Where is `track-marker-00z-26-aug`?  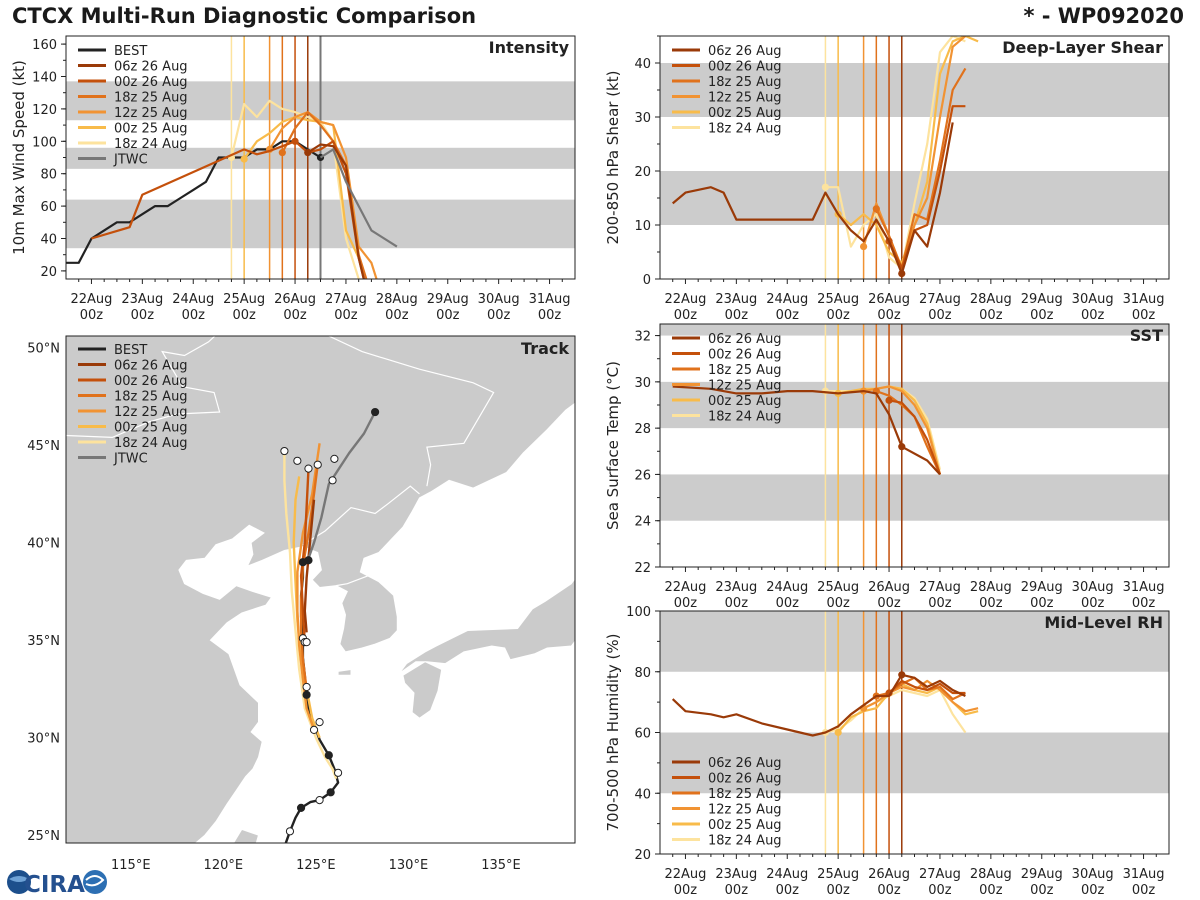
track-marker-00z-26-aug is located at coordinates (308, 468).